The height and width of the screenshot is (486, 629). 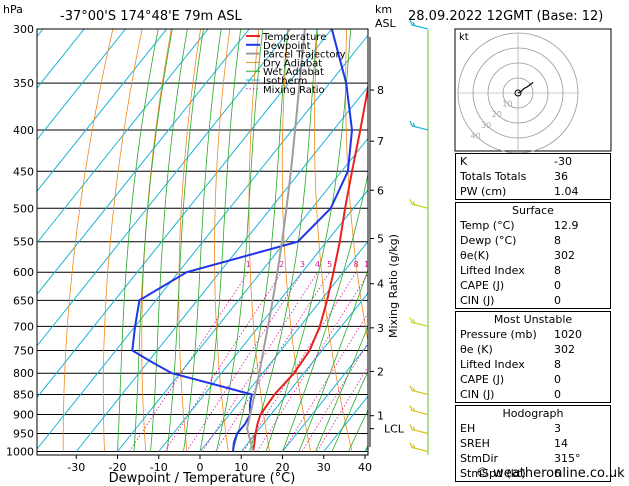 What do you see at coordinates (380, 416) in the screenshot?
I see `height-tick-label: 1` at bounding box center [380, 416].